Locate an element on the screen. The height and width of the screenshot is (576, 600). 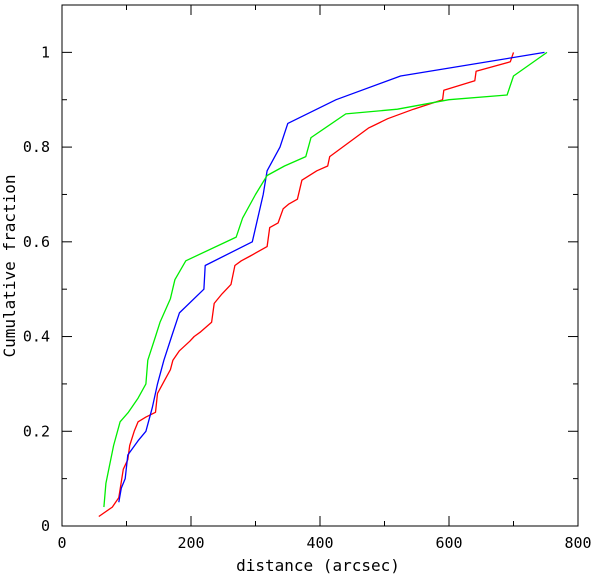
x-tick-label: 200 is located at coordinates (190, 543).